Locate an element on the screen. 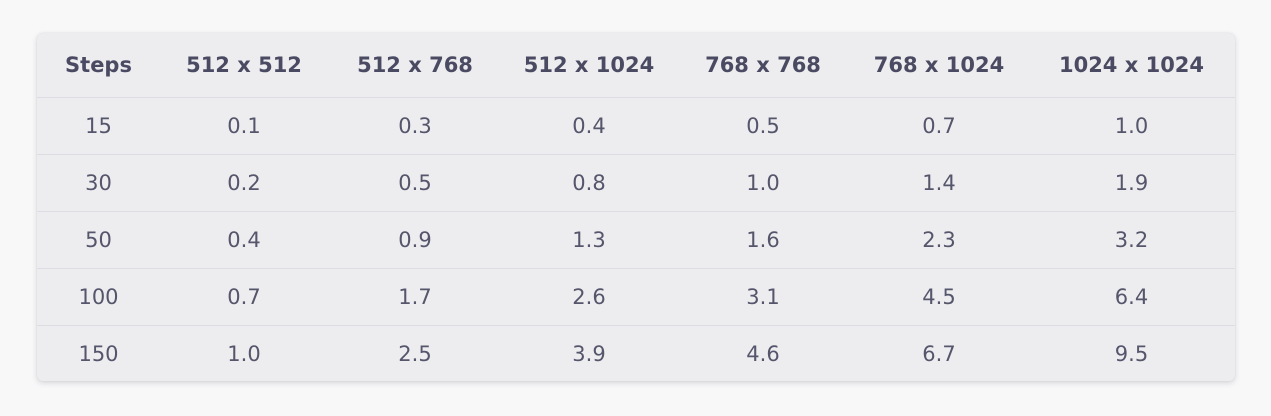 The height and width of the screenshot is (416, 1271). table-cell: 2.3 is located at coordinates (939, 240).